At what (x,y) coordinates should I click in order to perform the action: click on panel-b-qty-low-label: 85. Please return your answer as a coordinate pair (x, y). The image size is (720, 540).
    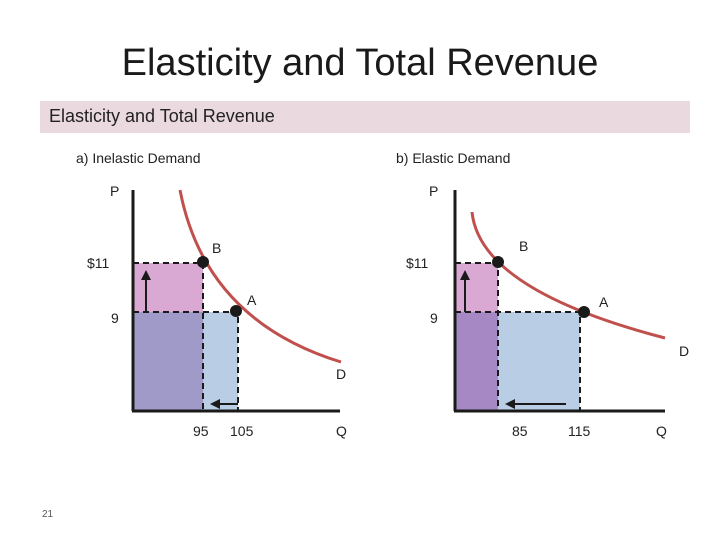
    Looking at the image, I should click on (520, 431).